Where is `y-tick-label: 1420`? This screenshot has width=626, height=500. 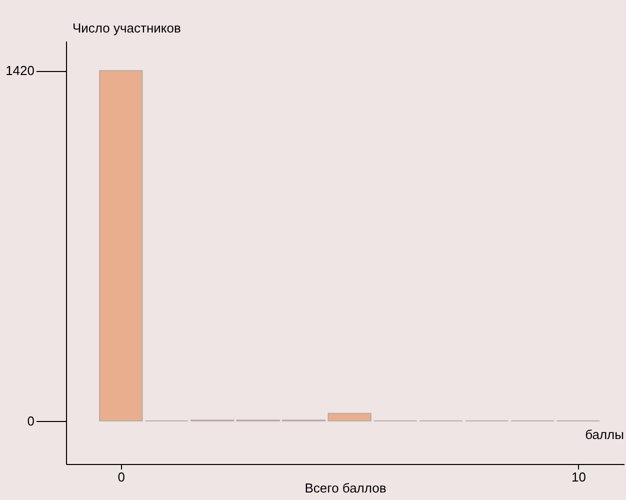 y-tick-label: 1420 is located at coordinates (20, 70).